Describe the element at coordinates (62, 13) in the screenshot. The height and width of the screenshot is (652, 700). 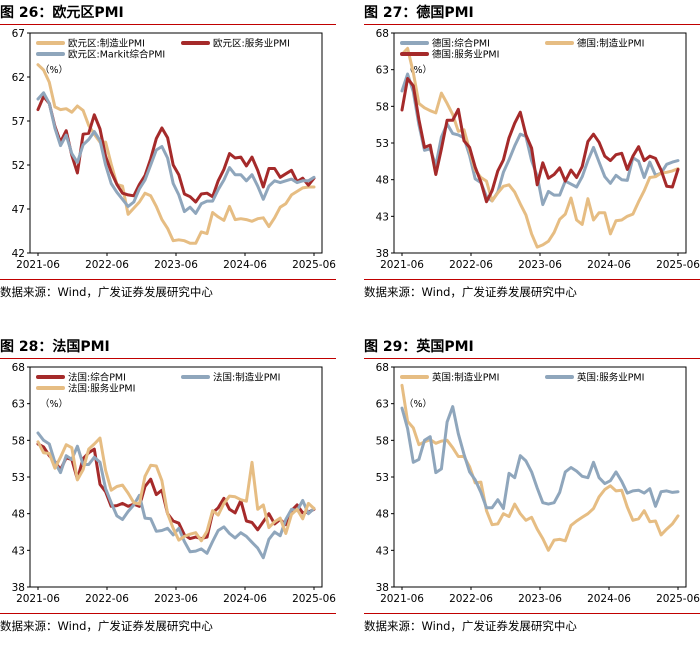
I see `figure-title: 图 26：欧元区PMI` at that location.